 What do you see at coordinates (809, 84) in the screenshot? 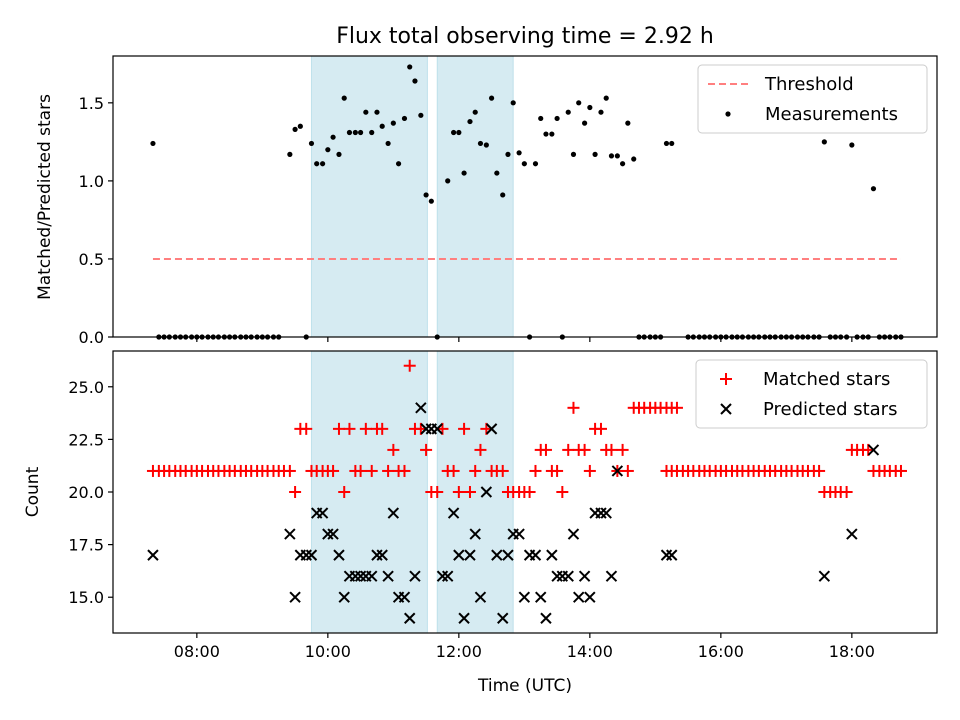
I see `threshold-legend-label: Threshold` at bounding box center [809, 84].